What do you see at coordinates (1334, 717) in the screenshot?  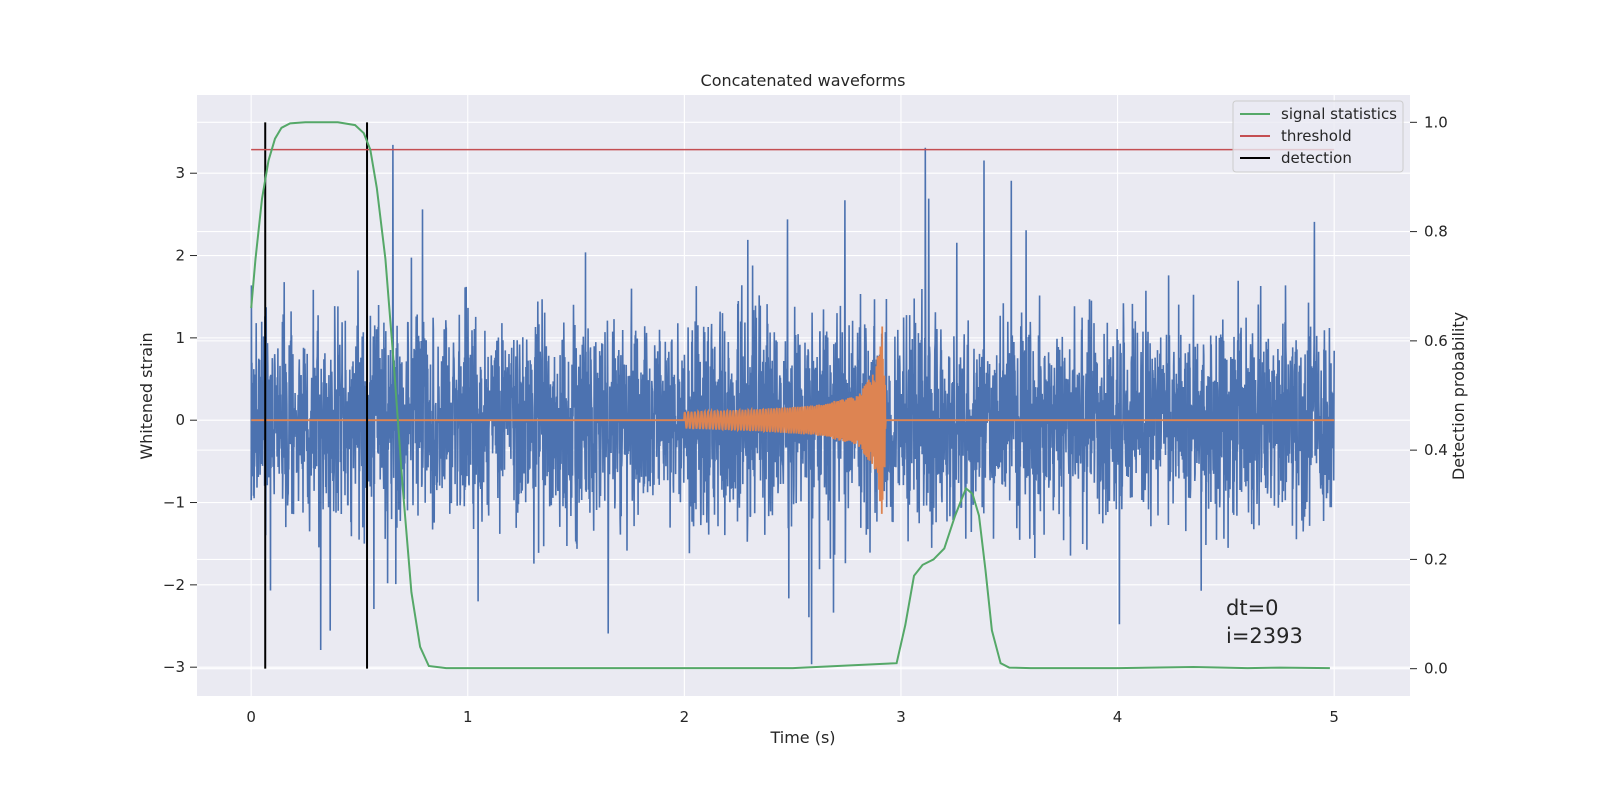 I see `x-tick-label: 5` at bounding box center [1334, 717].